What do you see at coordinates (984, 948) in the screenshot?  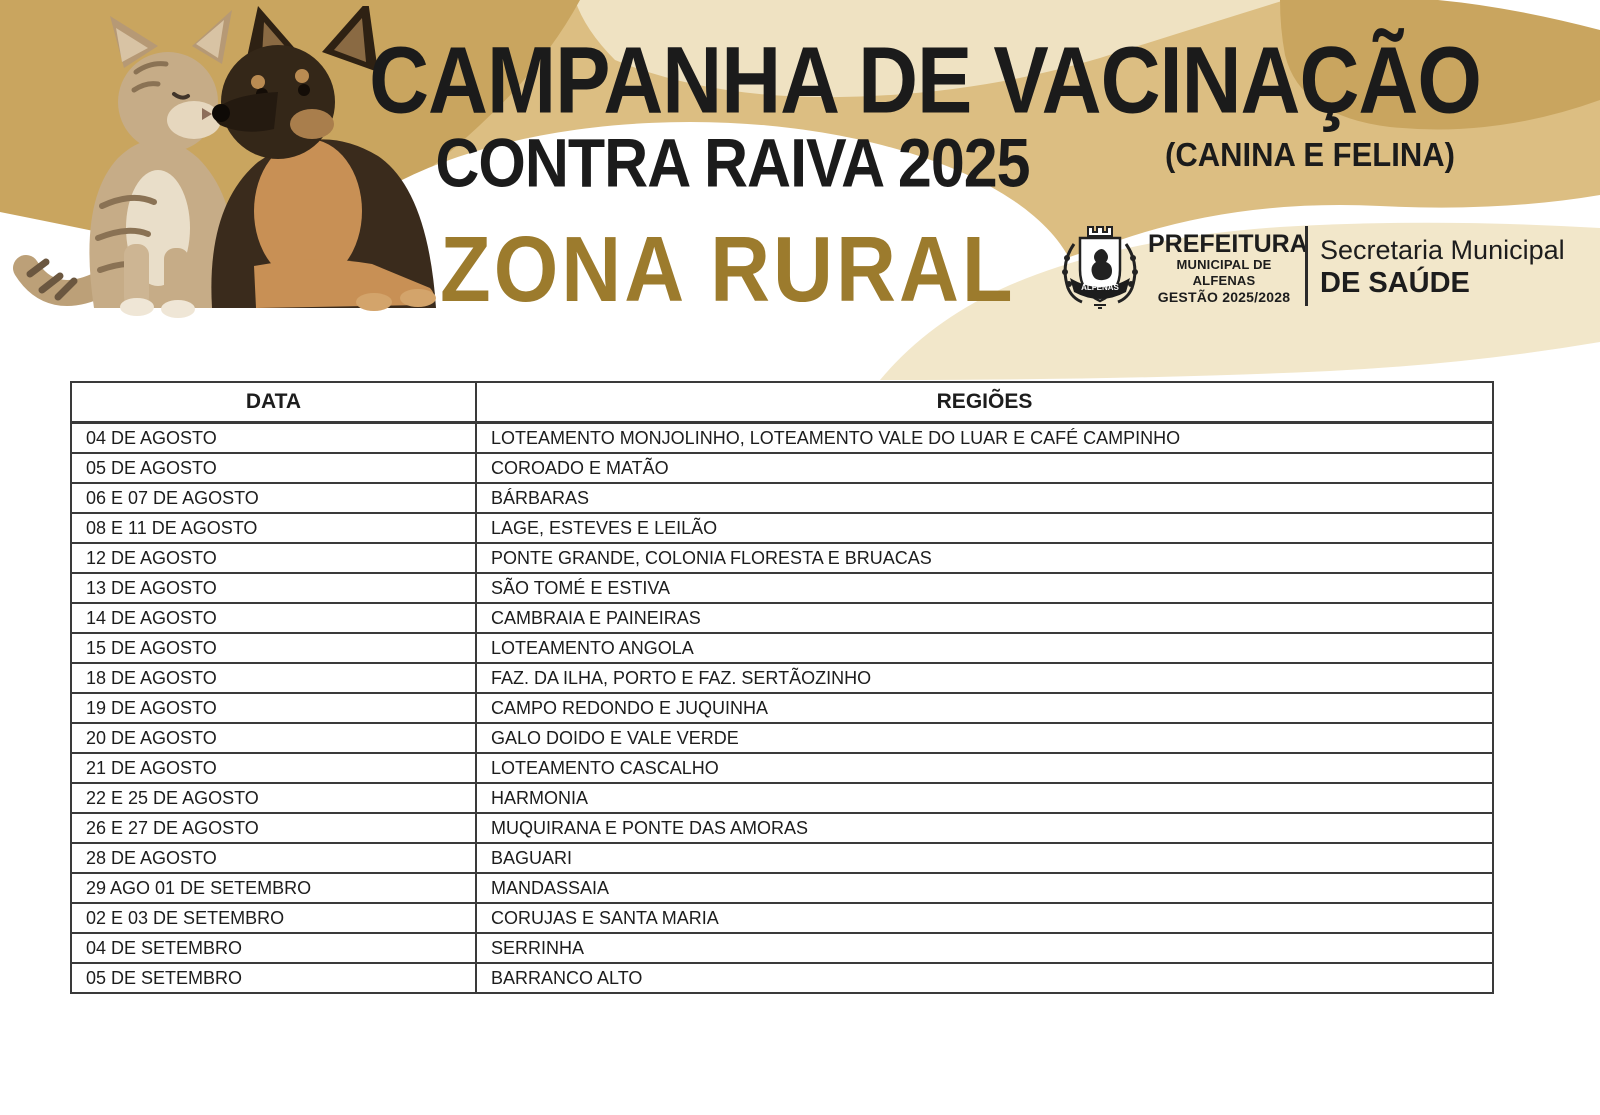 I see `region-cell: SERRINHA` at bounding box center [984, 948].